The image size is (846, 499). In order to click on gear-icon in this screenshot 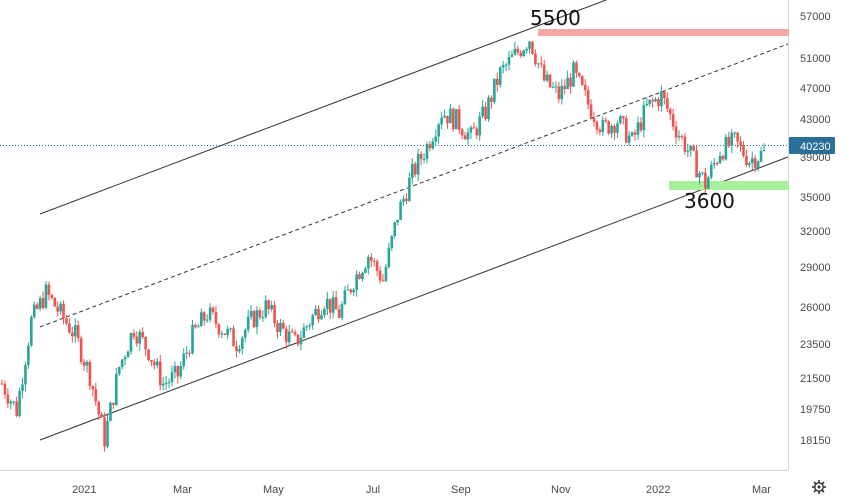, I will do `click(819, 487)`.